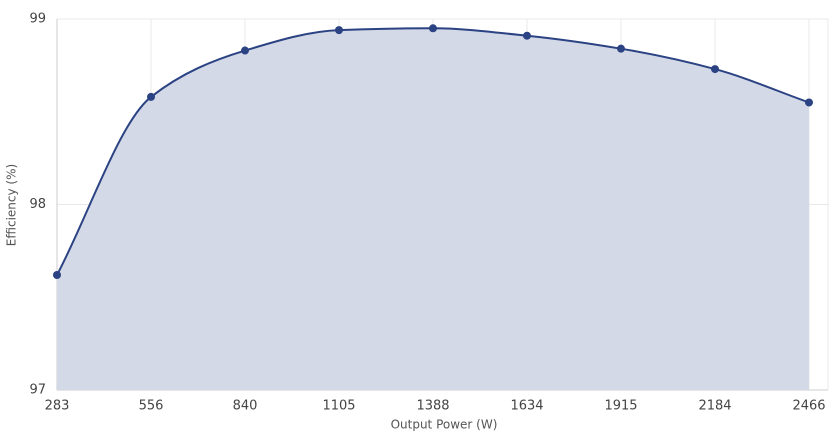 The image size is (840, 443). What do you see at coordinates (432, 406) in the screenshot?
I see `x-tick-label: 1388` at bounding box center [432, 406].